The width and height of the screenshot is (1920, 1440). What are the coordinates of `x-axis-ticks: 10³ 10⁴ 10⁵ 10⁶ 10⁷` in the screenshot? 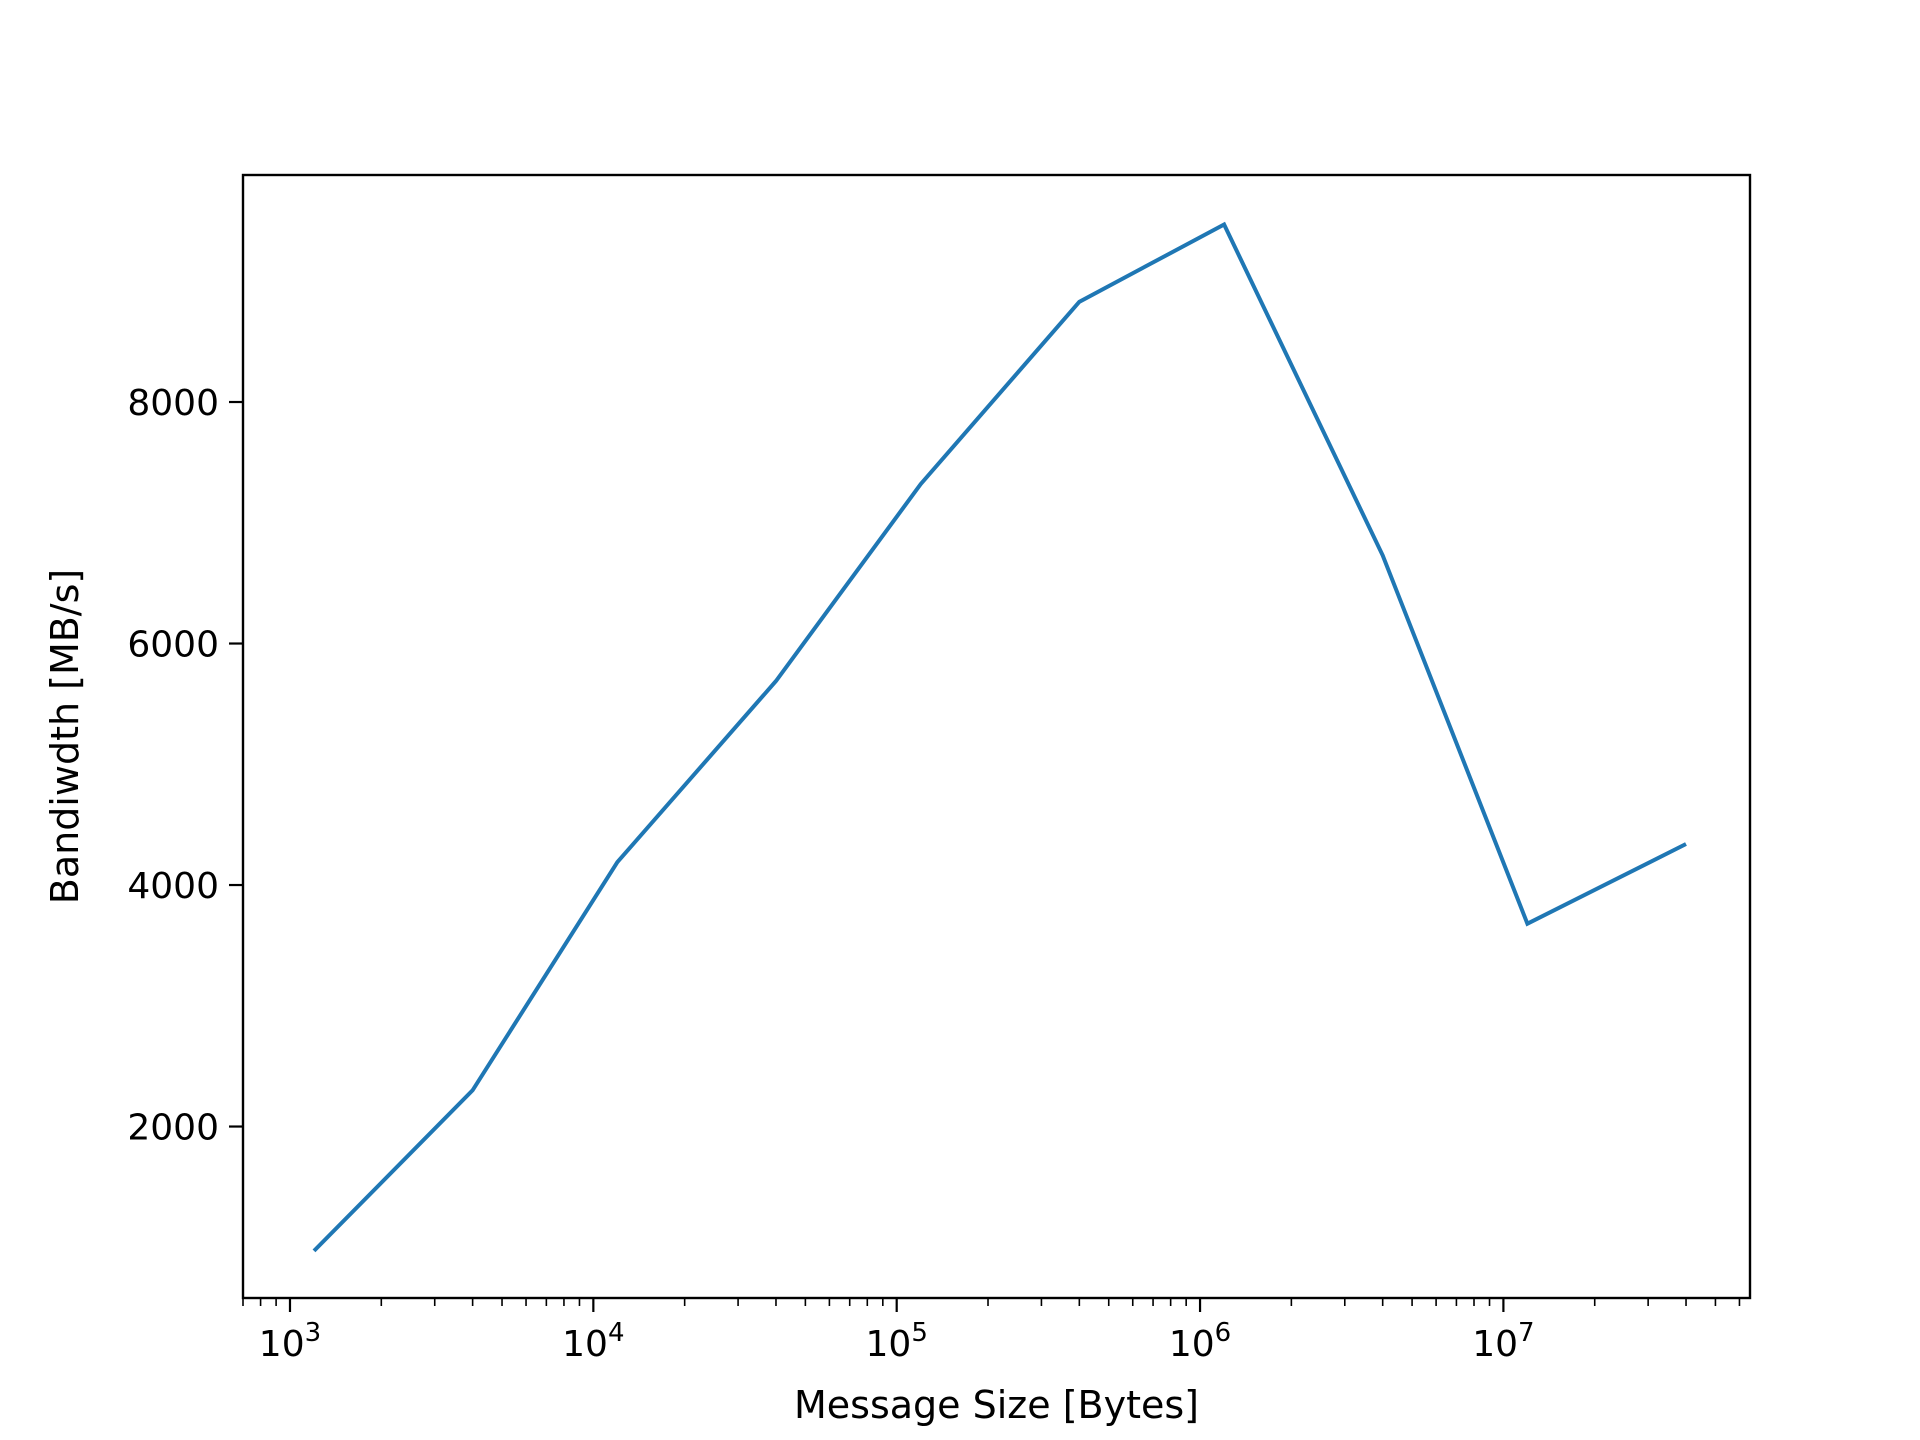 It's located at (991, 1331).